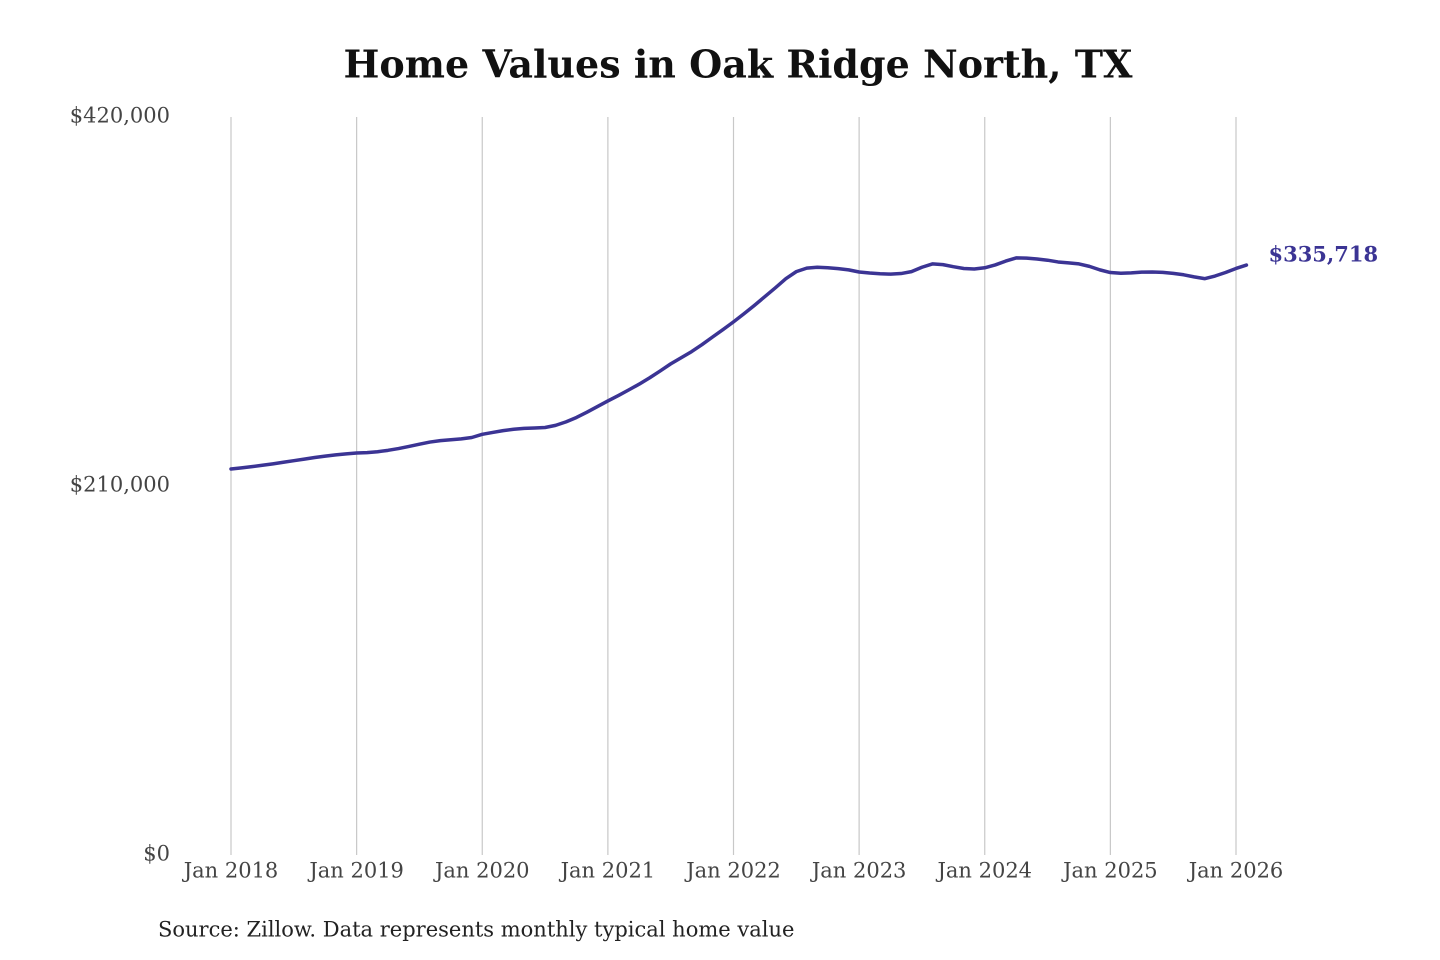  Describe the element at coordinates (156, 854) in the screenshot. I see `y-tick-label: $0` at that location.